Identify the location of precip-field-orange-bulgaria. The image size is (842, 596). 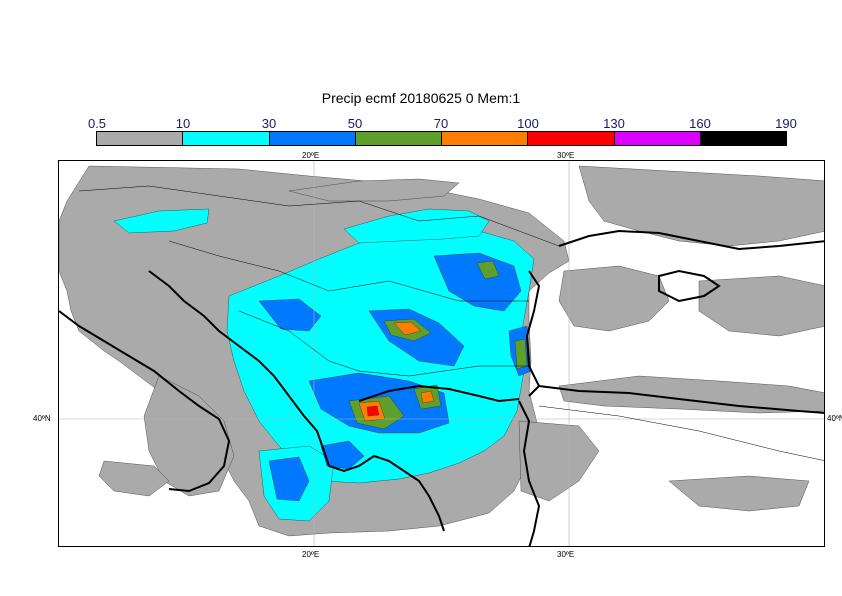
(407, 328).